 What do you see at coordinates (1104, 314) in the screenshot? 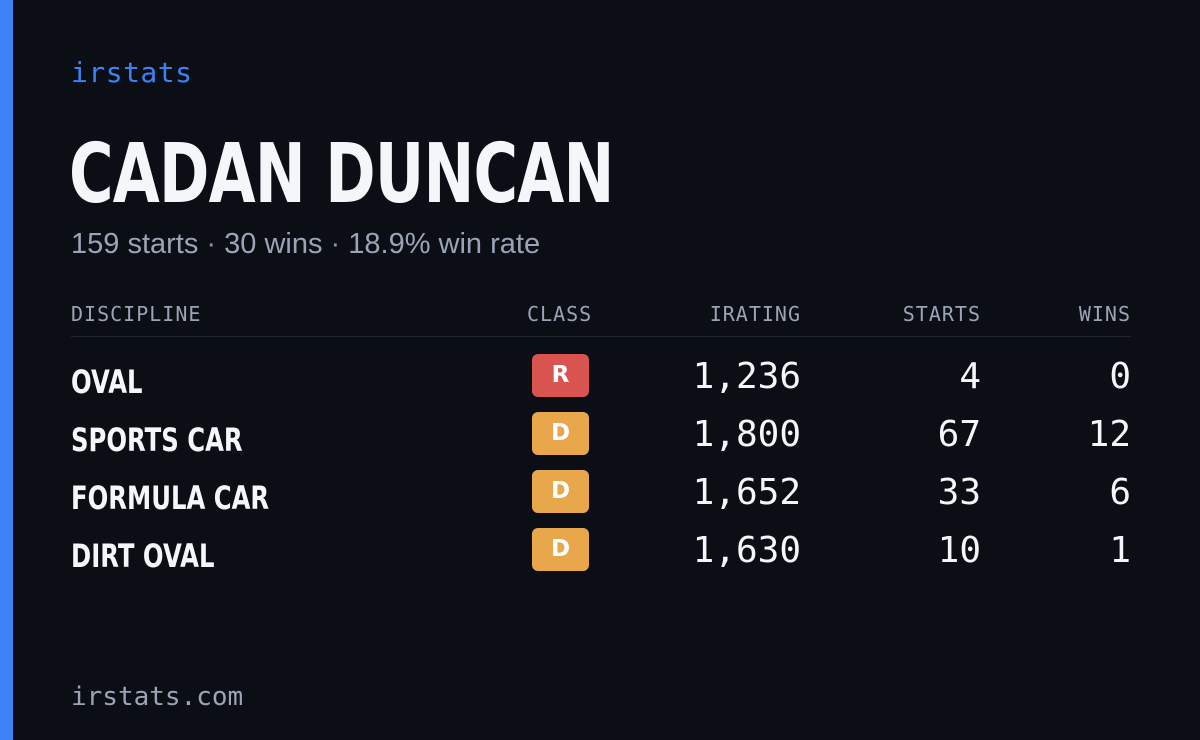
I see `header-wins: WINS` at bounding box center [1104, 314].